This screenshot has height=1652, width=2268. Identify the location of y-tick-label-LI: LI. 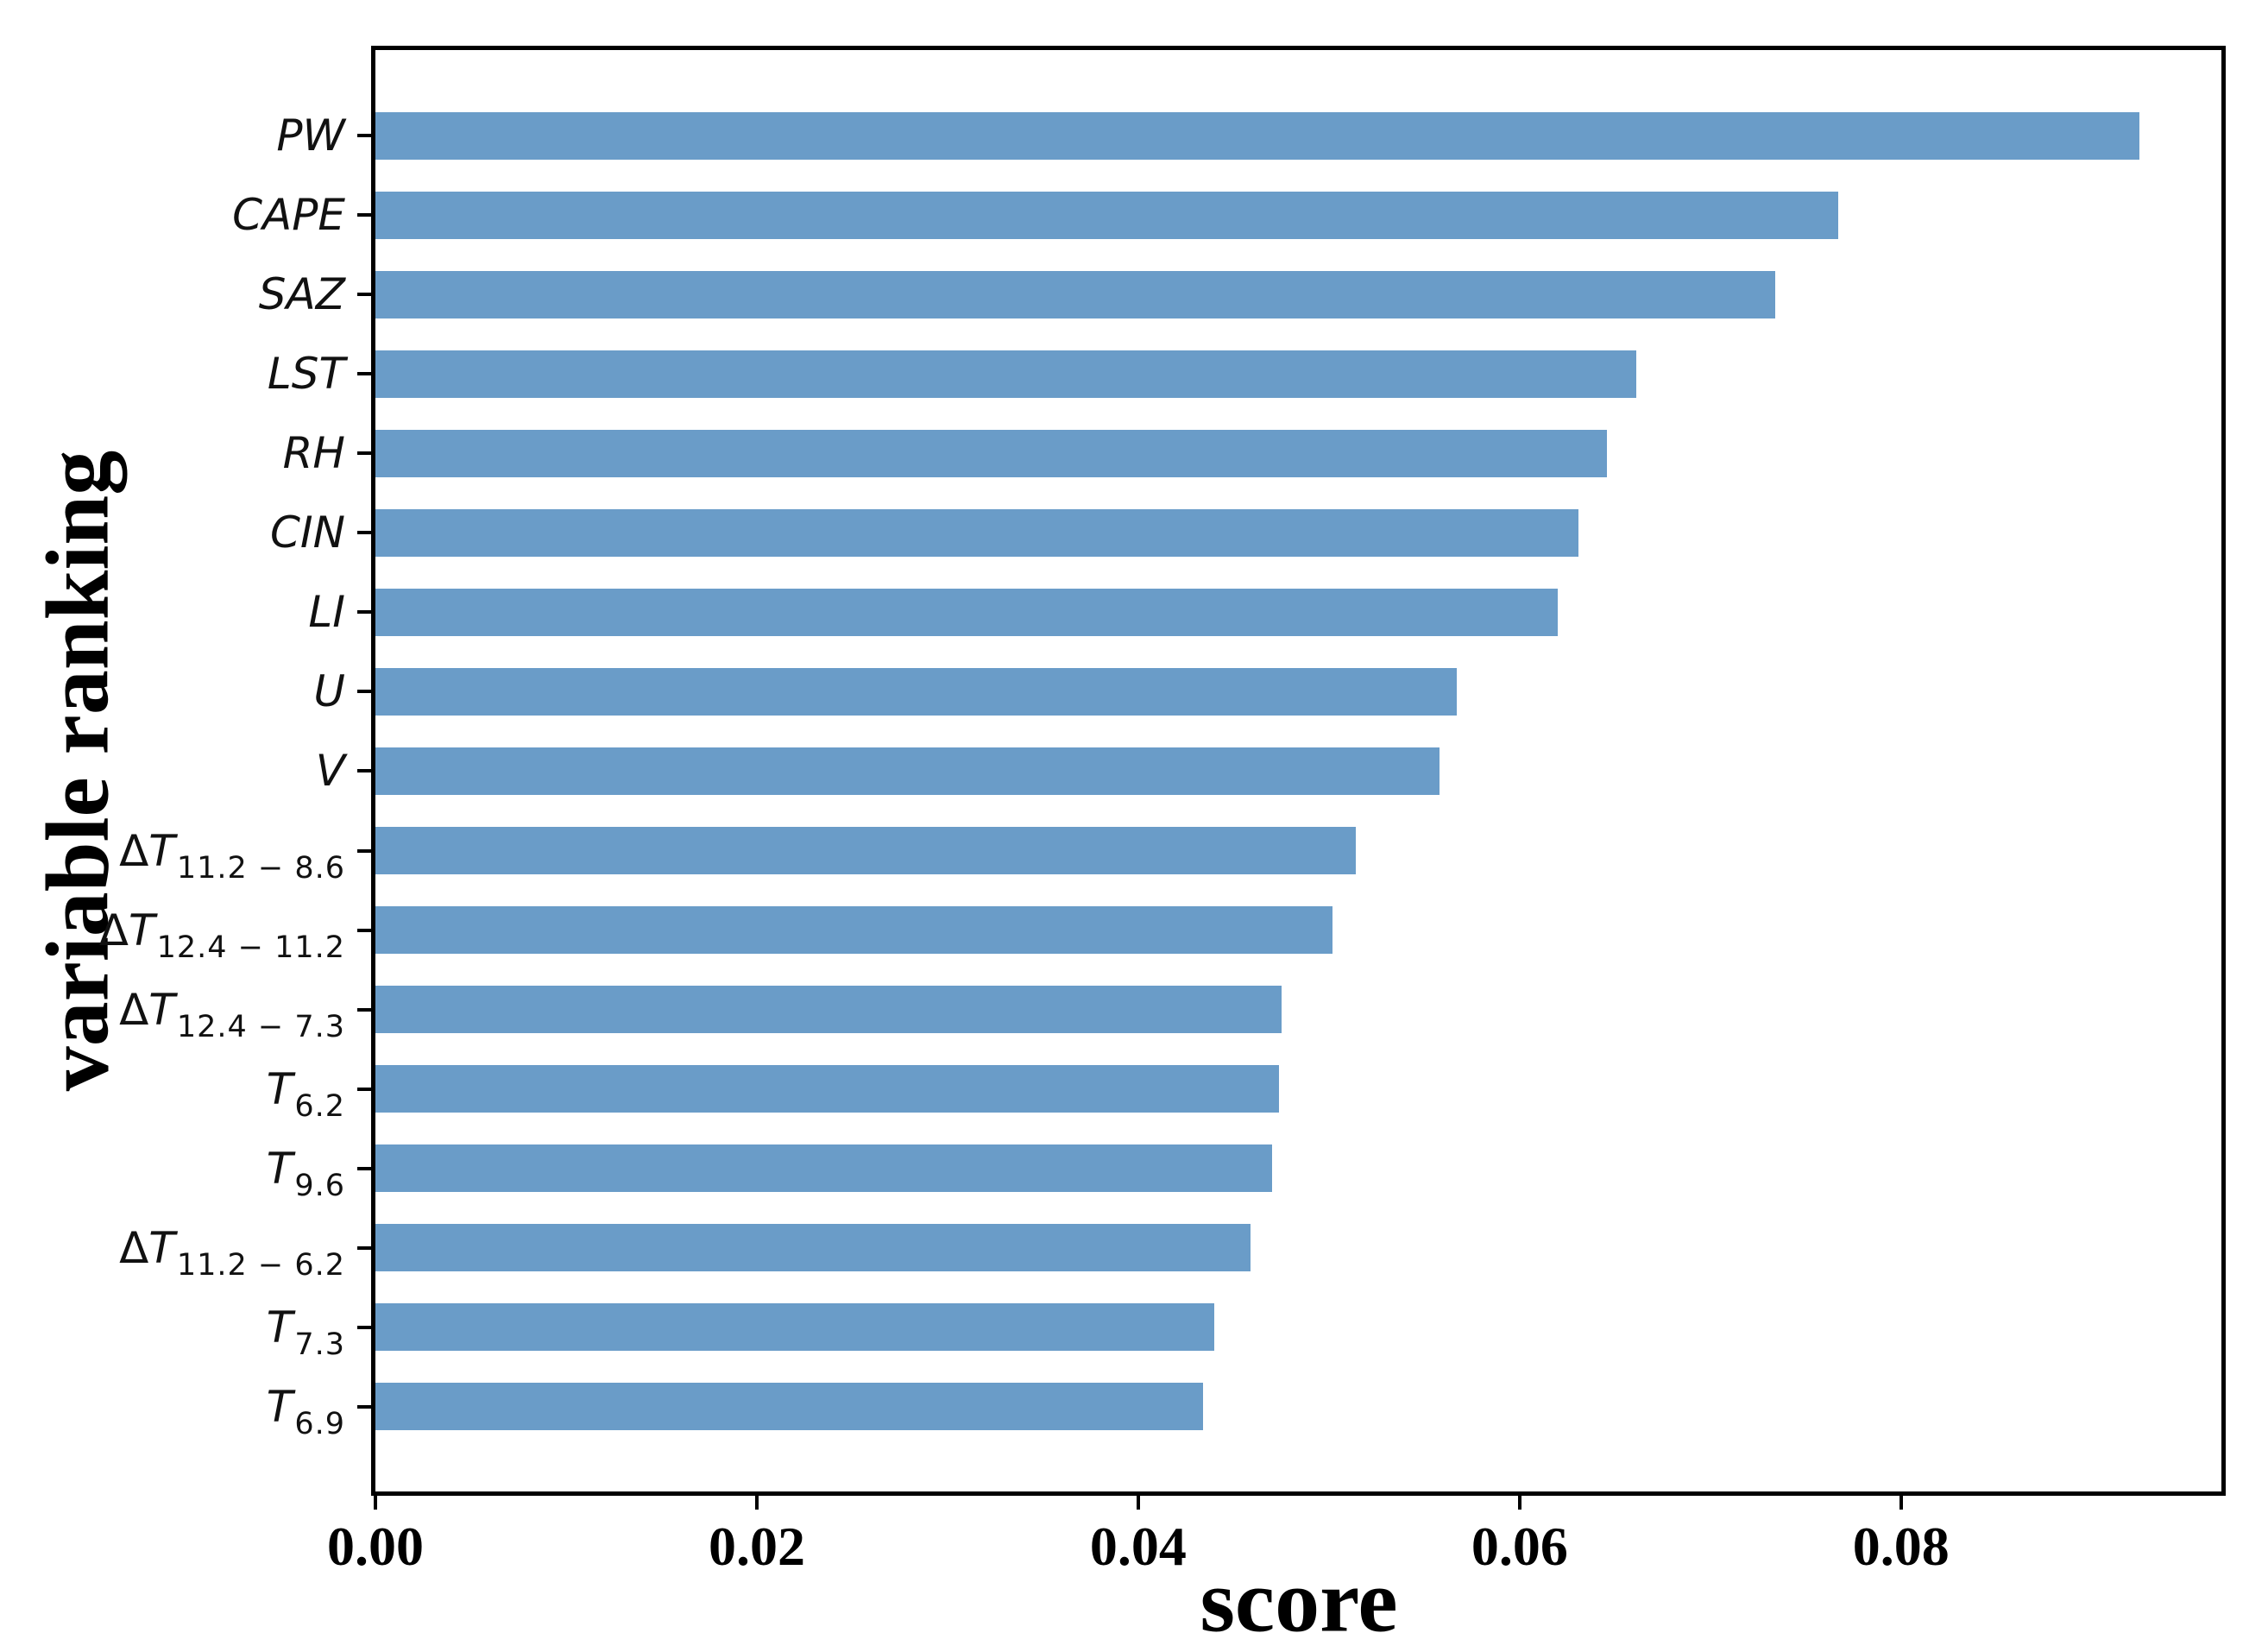
(173, 612).